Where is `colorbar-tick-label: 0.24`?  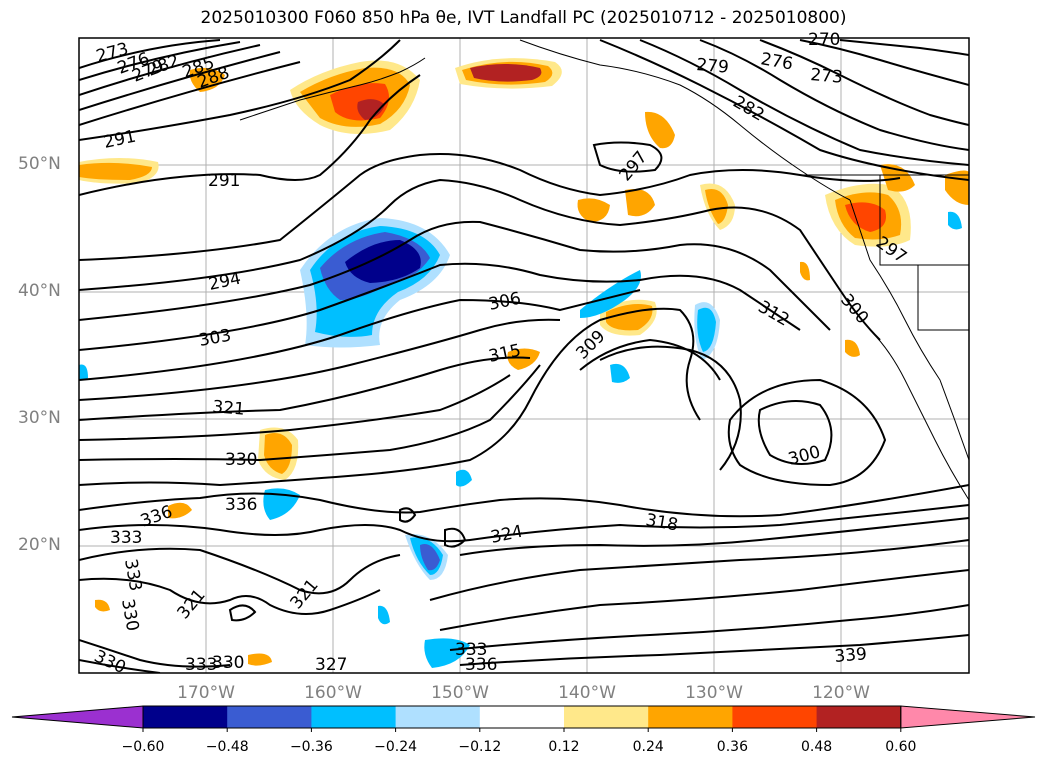 colorbar-tick-label: 0.24 is located at coordinates (648, 747).